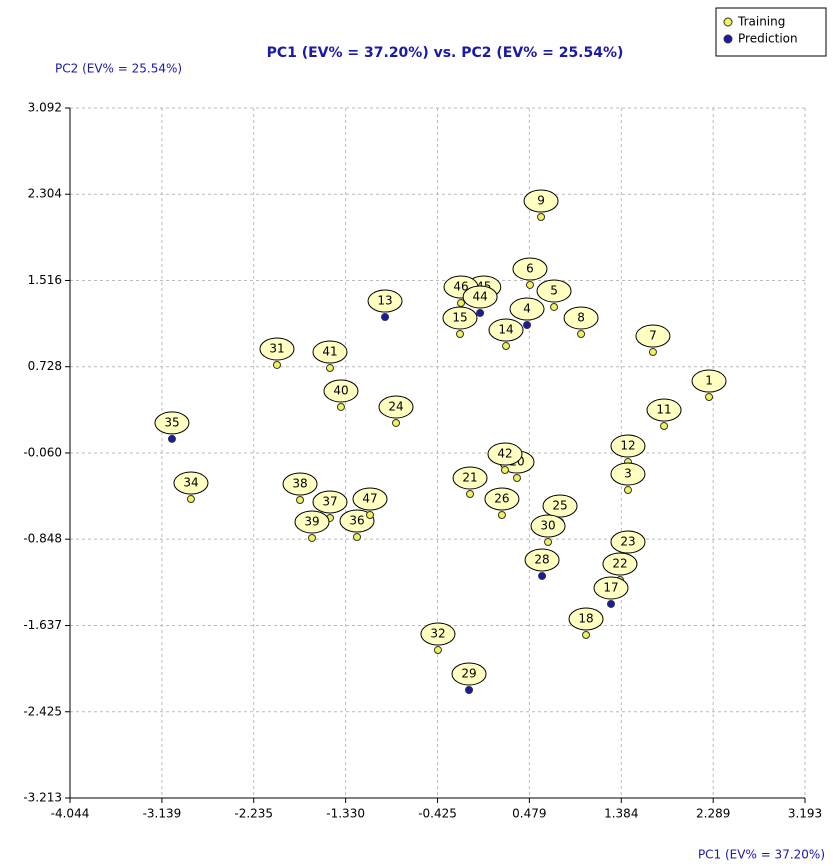  I want to click on point-label: 40, so click(340, 390).